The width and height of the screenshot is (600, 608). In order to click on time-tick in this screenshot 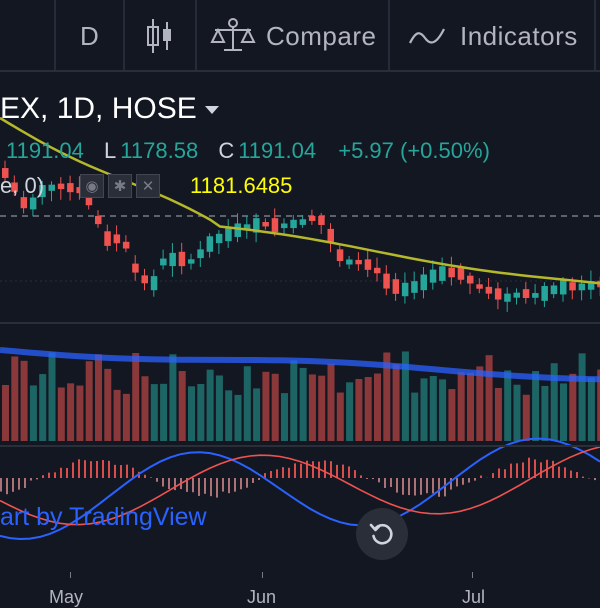, I will do `click(262, 575)`.